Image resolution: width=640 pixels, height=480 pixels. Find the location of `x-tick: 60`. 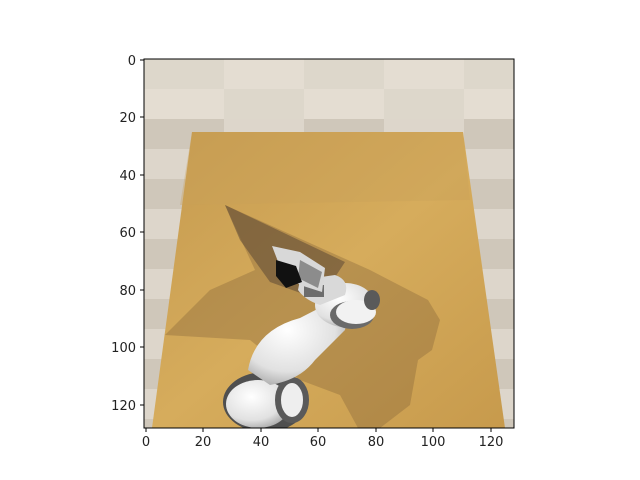

x-tick: 60 is located at coordinates (318, 439).